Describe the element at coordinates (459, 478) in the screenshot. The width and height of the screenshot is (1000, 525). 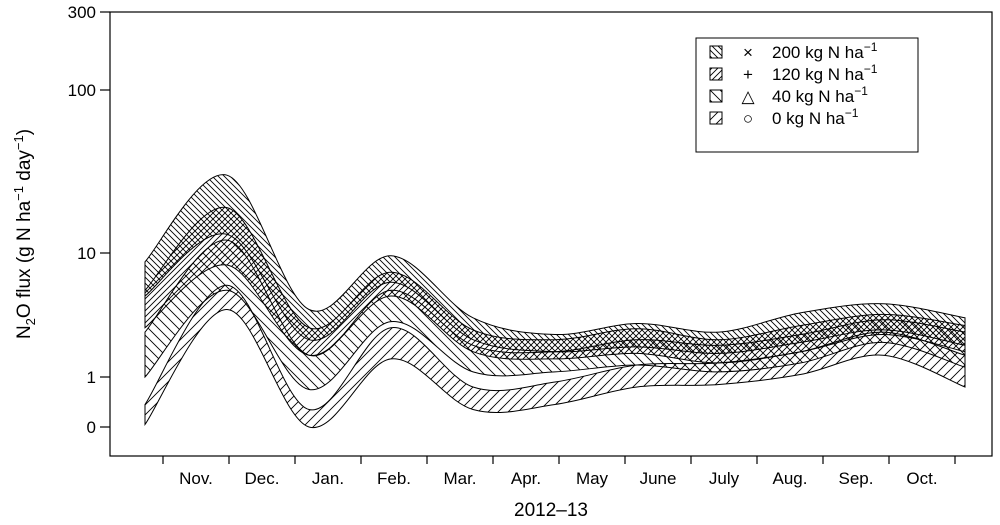
I see `x-tick-label: Mar.` at that location.